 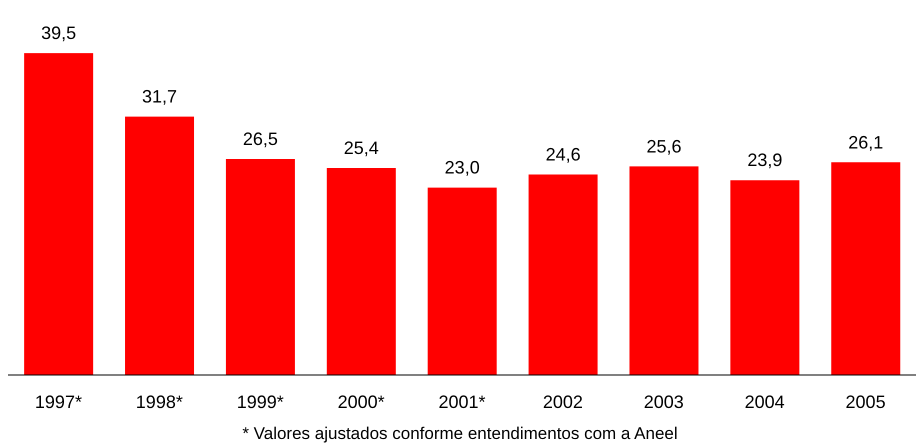 What do you see at coordinates (764, 160) in the screenshot?
I see `data-label: 23,9` at bounding box center [764, 160].